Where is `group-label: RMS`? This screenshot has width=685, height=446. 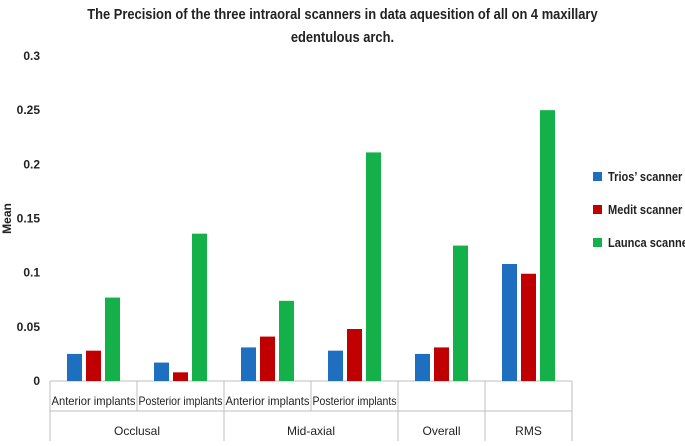 group-label: RMS is located at coordinates (528, 431).